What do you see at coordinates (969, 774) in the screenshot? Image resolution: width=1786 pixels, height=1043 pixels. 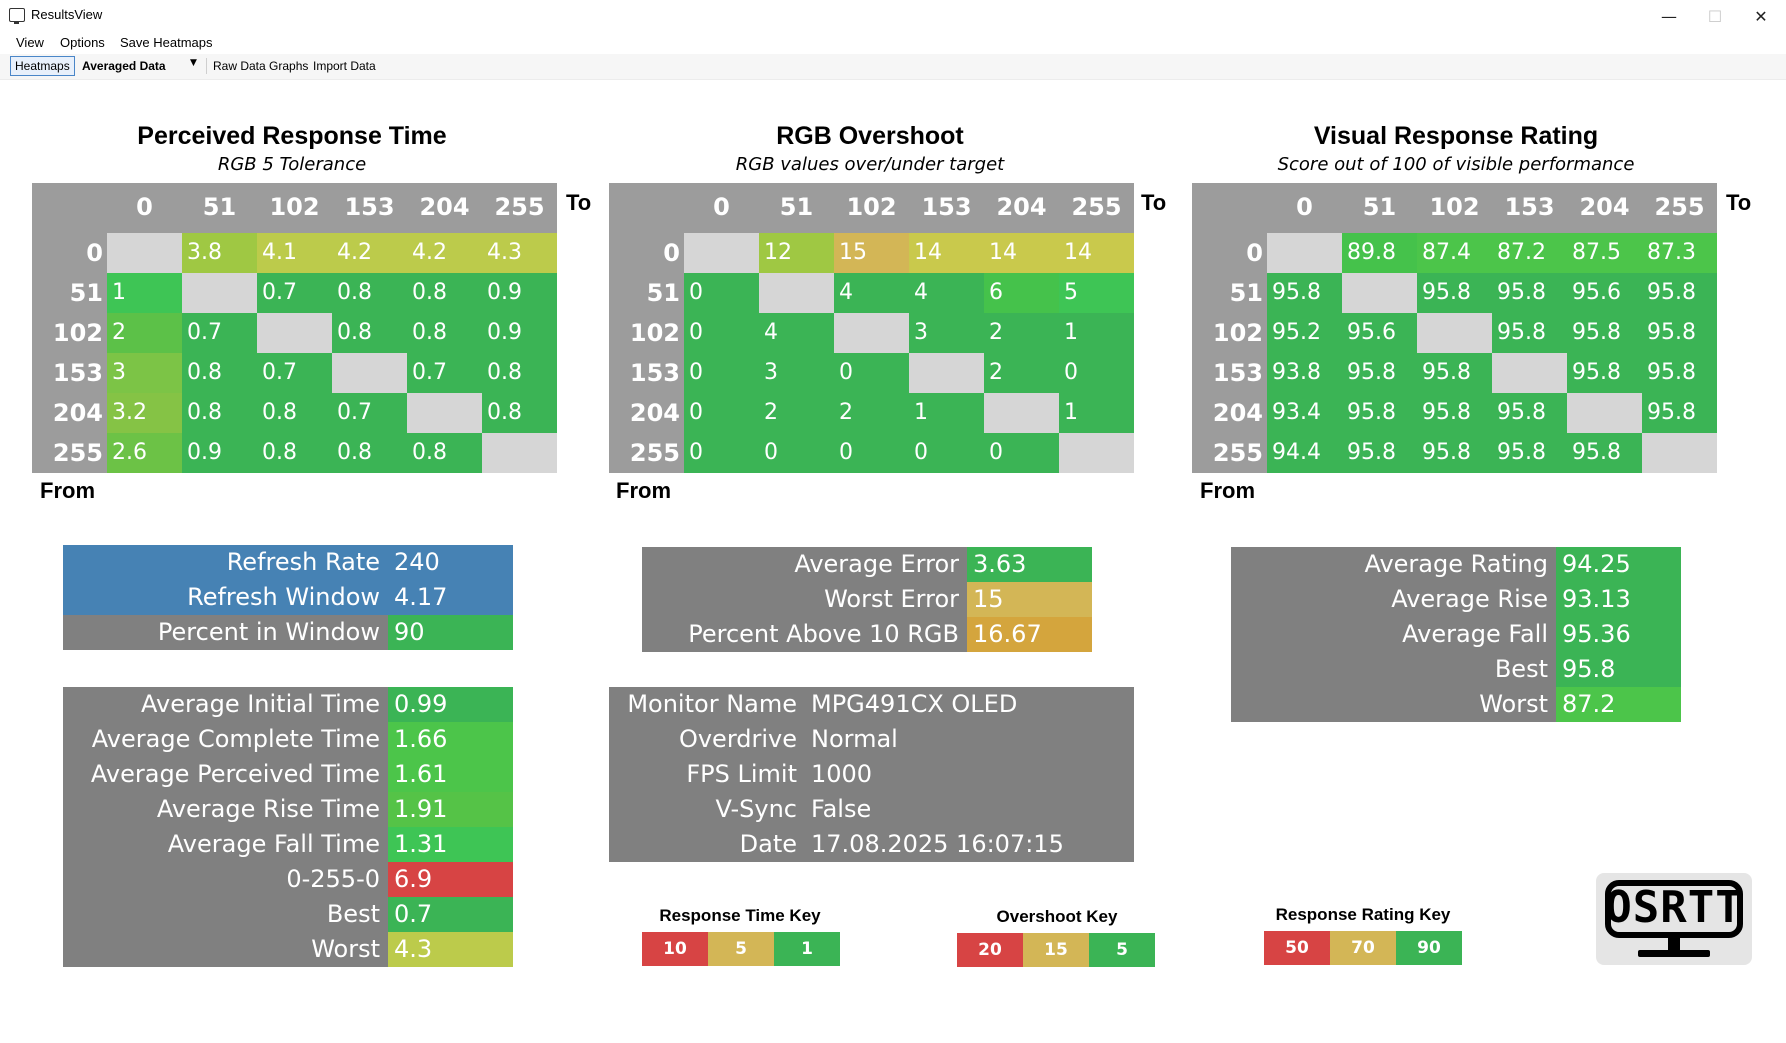 I see `stat-value: 1000` at bounding box center [969, 774].